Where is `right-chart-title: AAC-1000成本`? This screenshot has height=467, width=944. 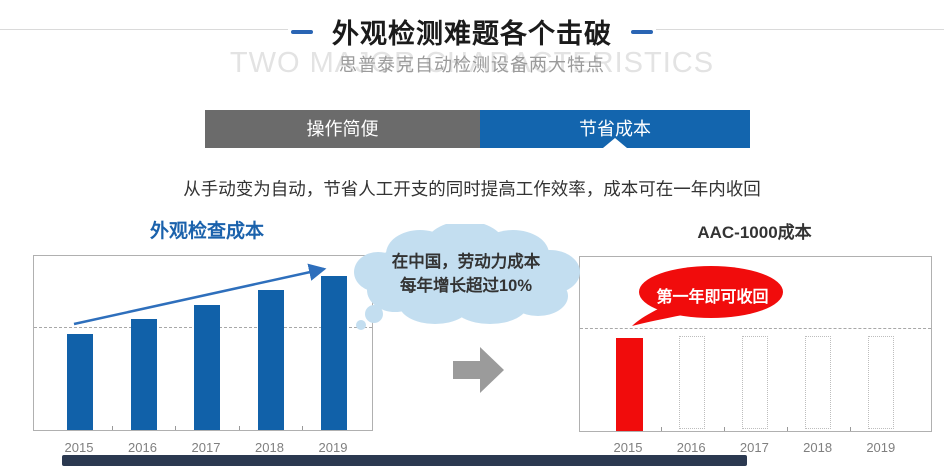
right-chart-title: AAC-1000成本 is located at coordinates (754, 232).